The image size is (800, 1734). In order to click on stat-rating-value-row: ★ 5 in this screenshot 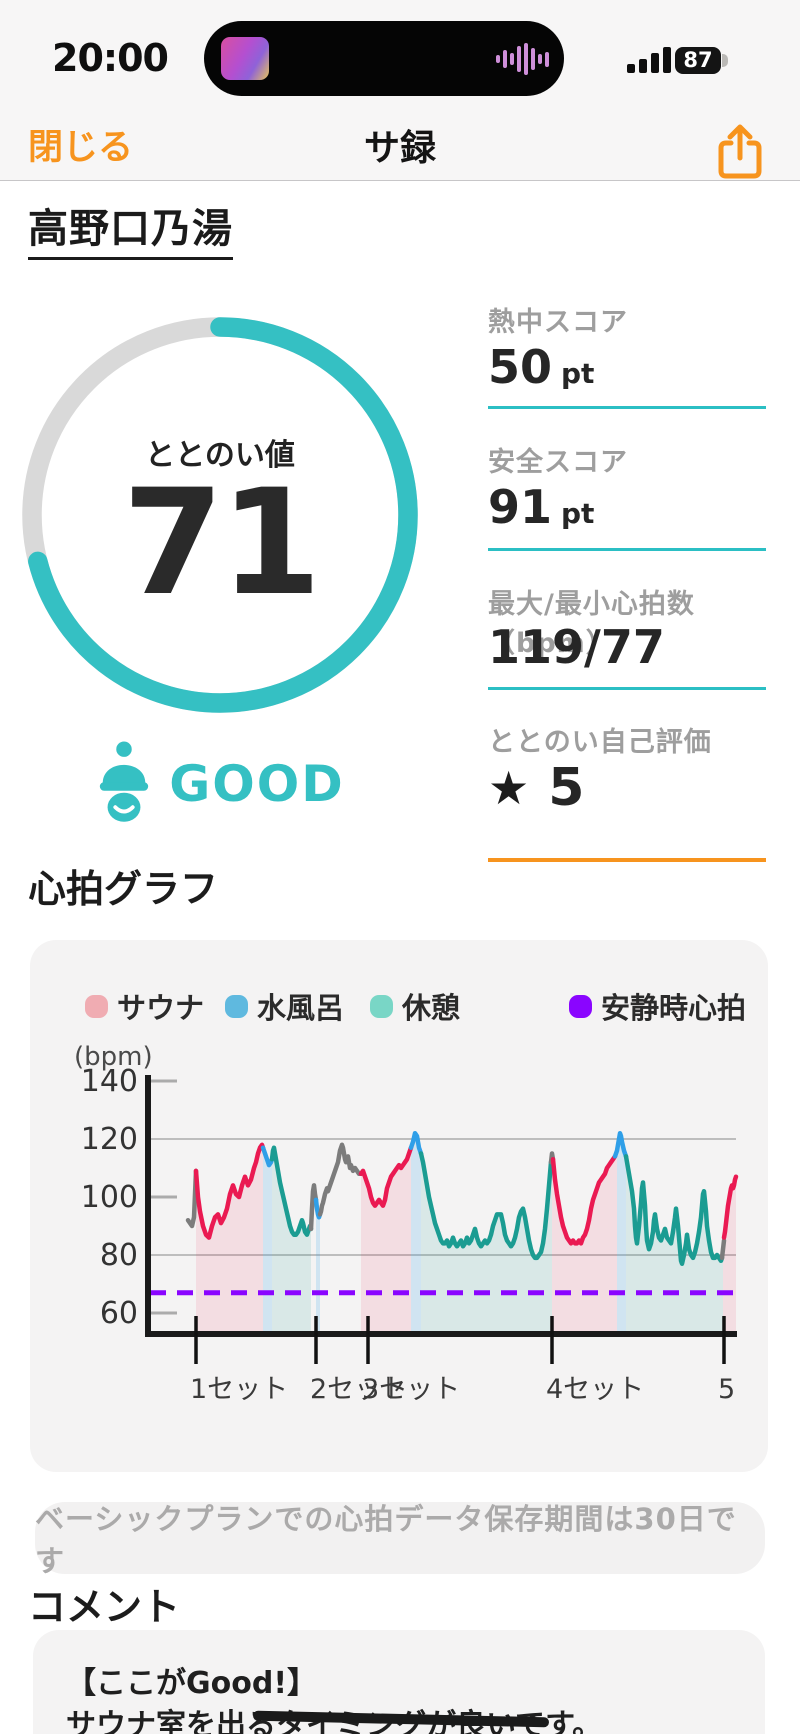, I will do `click(627, 788)`.